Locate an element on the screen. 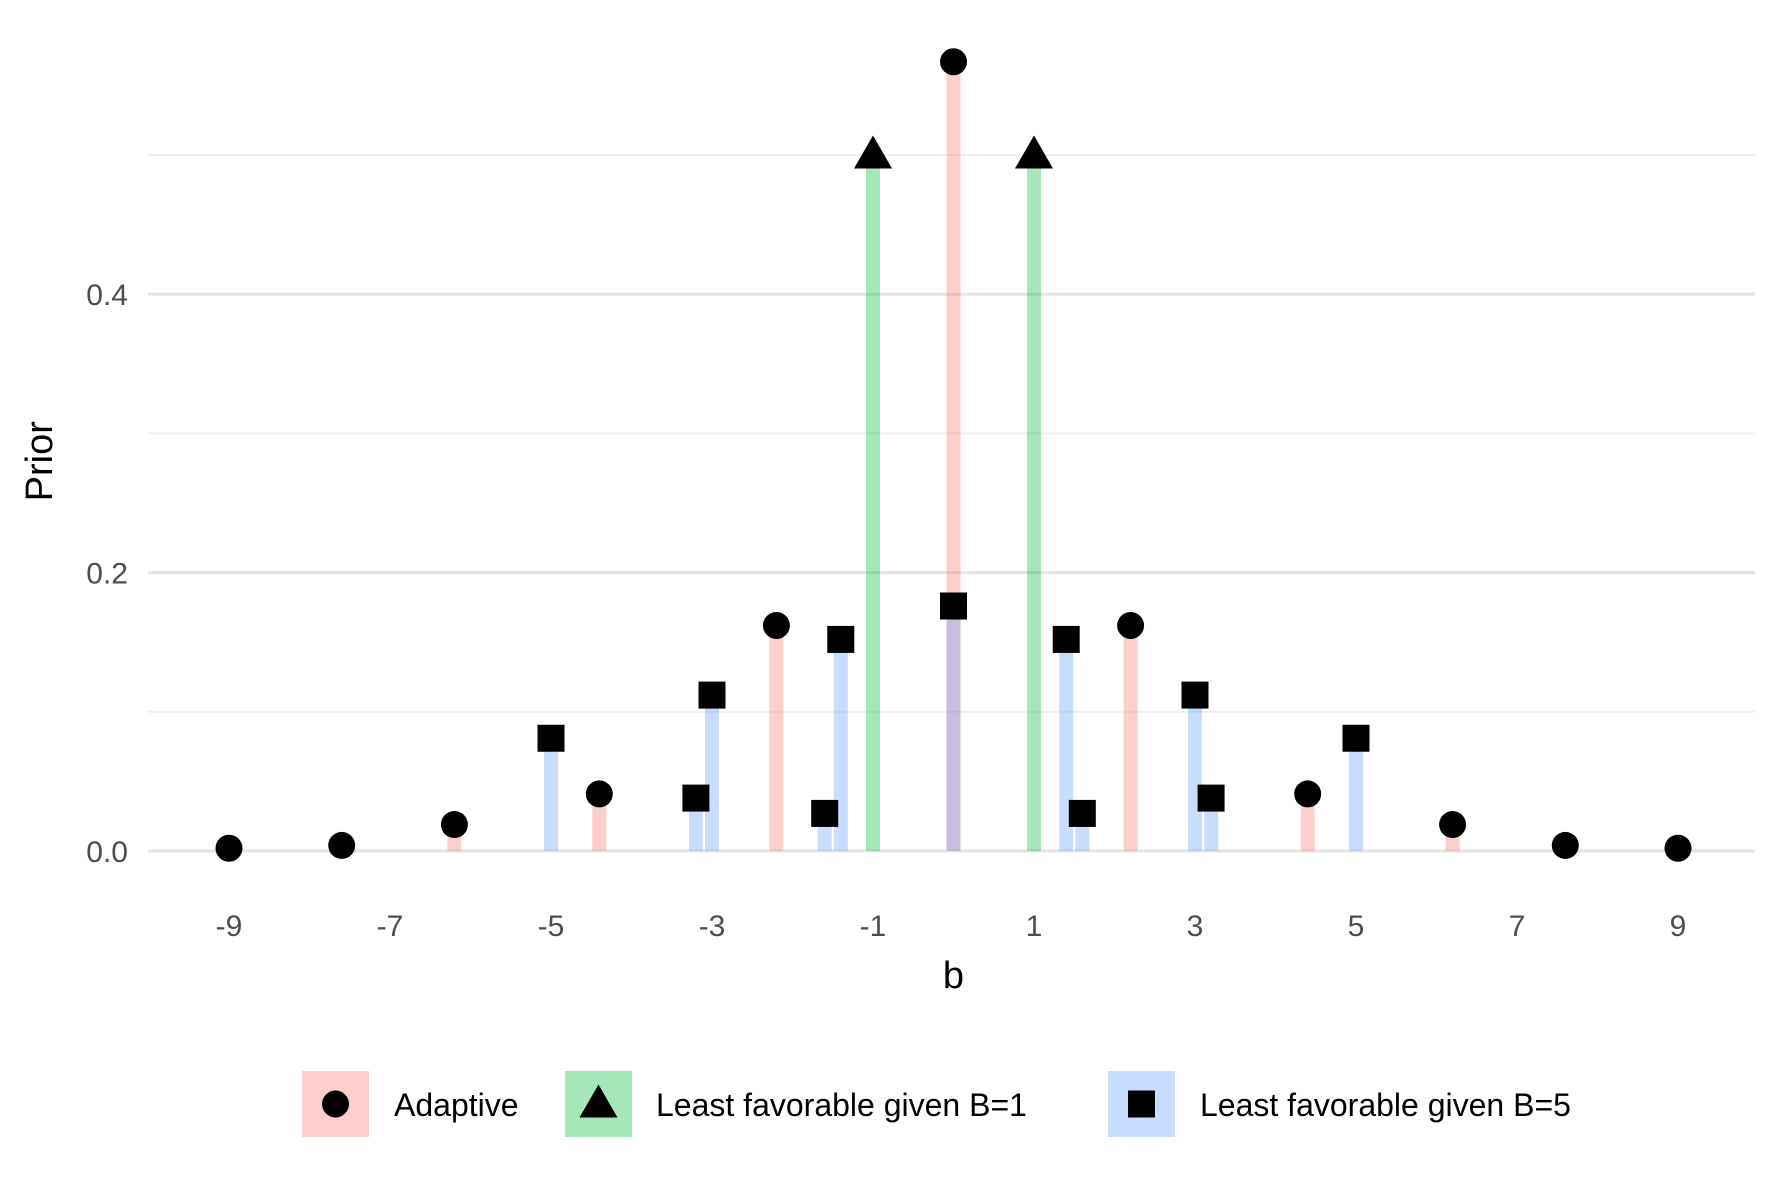  y-axis-title: Prior is located at coordinates (40, 461).